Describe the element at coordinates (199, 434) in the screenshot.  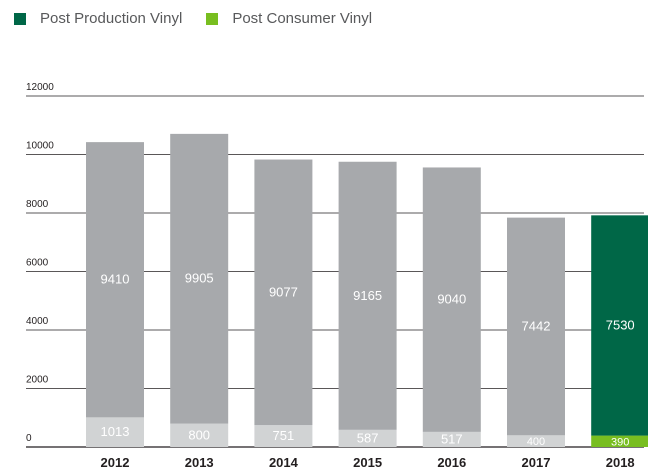
I see `value-label-consumer-2013: 800` at that location.